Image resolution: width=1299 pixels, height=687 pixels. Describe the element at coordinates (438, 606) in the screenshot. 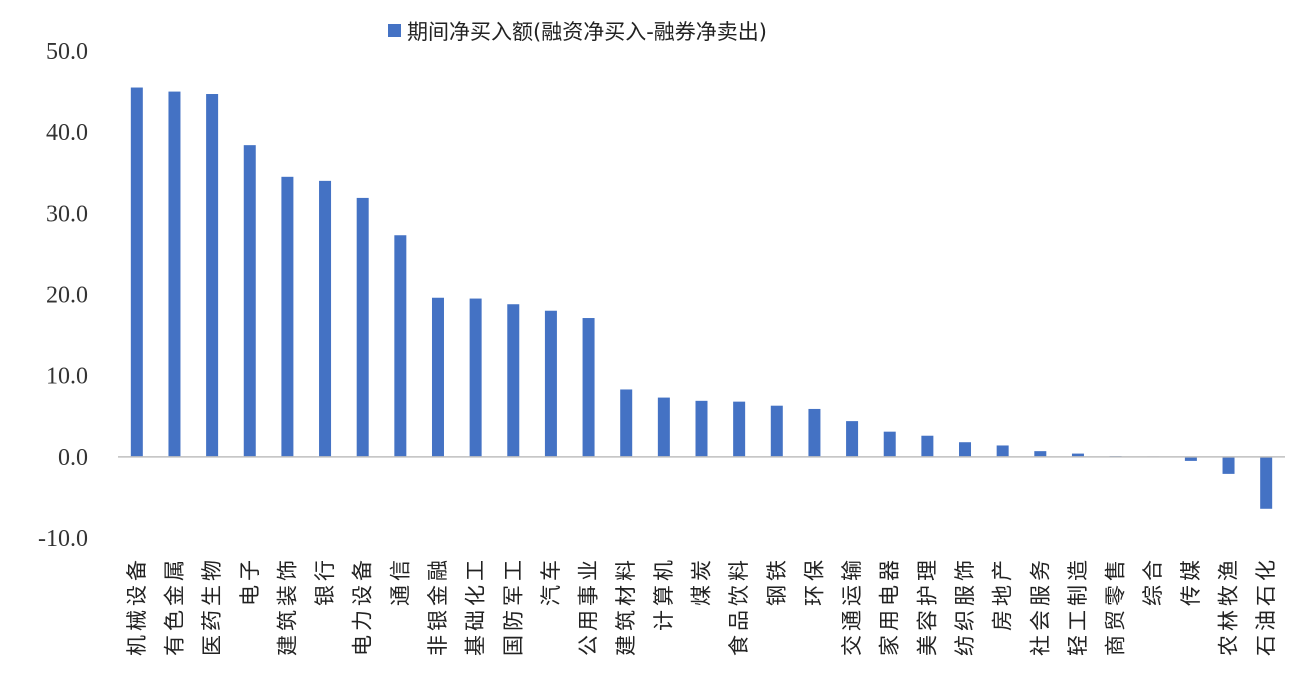

I see `x-tick-label: 非银金融` at that location.